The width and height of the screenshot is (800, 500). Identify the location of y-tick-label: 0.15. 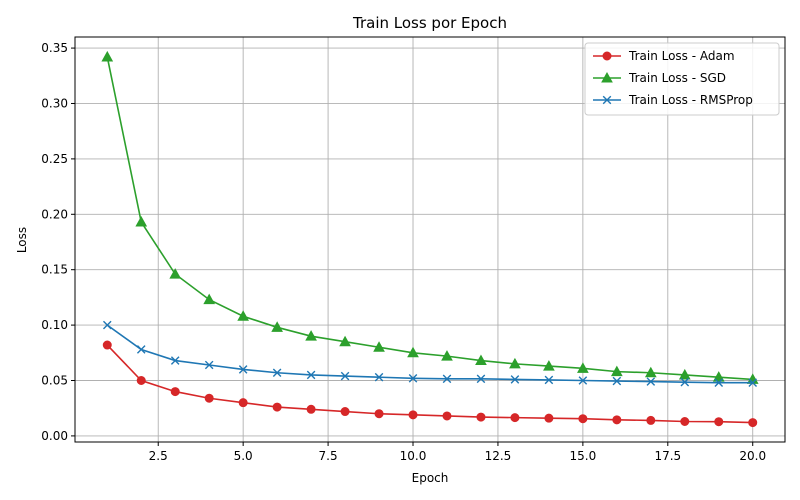
(54, 270).